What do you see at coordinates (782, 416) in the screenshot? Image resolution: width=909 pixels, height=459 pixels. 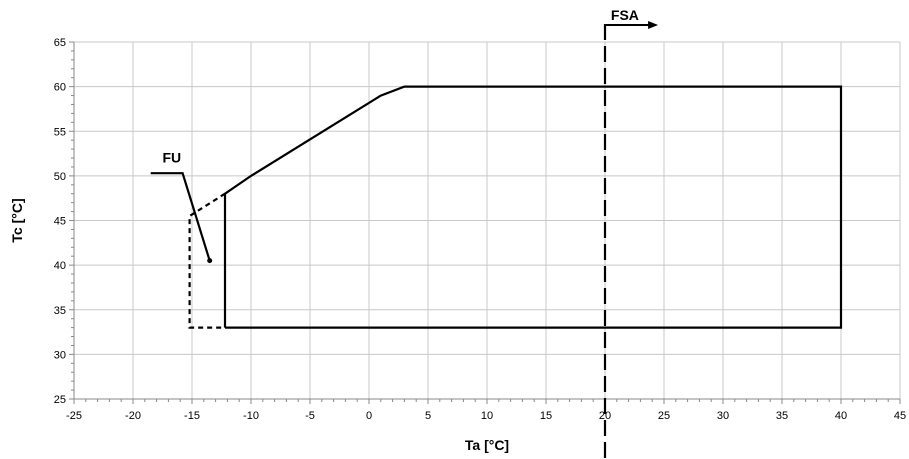 I see `x-tick-label: 35` at bounding box center [782, 416].